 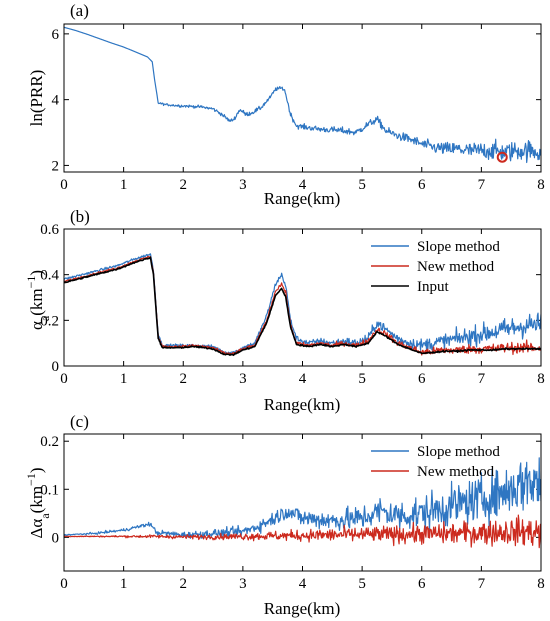 What do you see at coordinates (49, 321) in the screenshot?
I see `y-tick-label-b-1: 0.2` at bounding box center [49, 321].